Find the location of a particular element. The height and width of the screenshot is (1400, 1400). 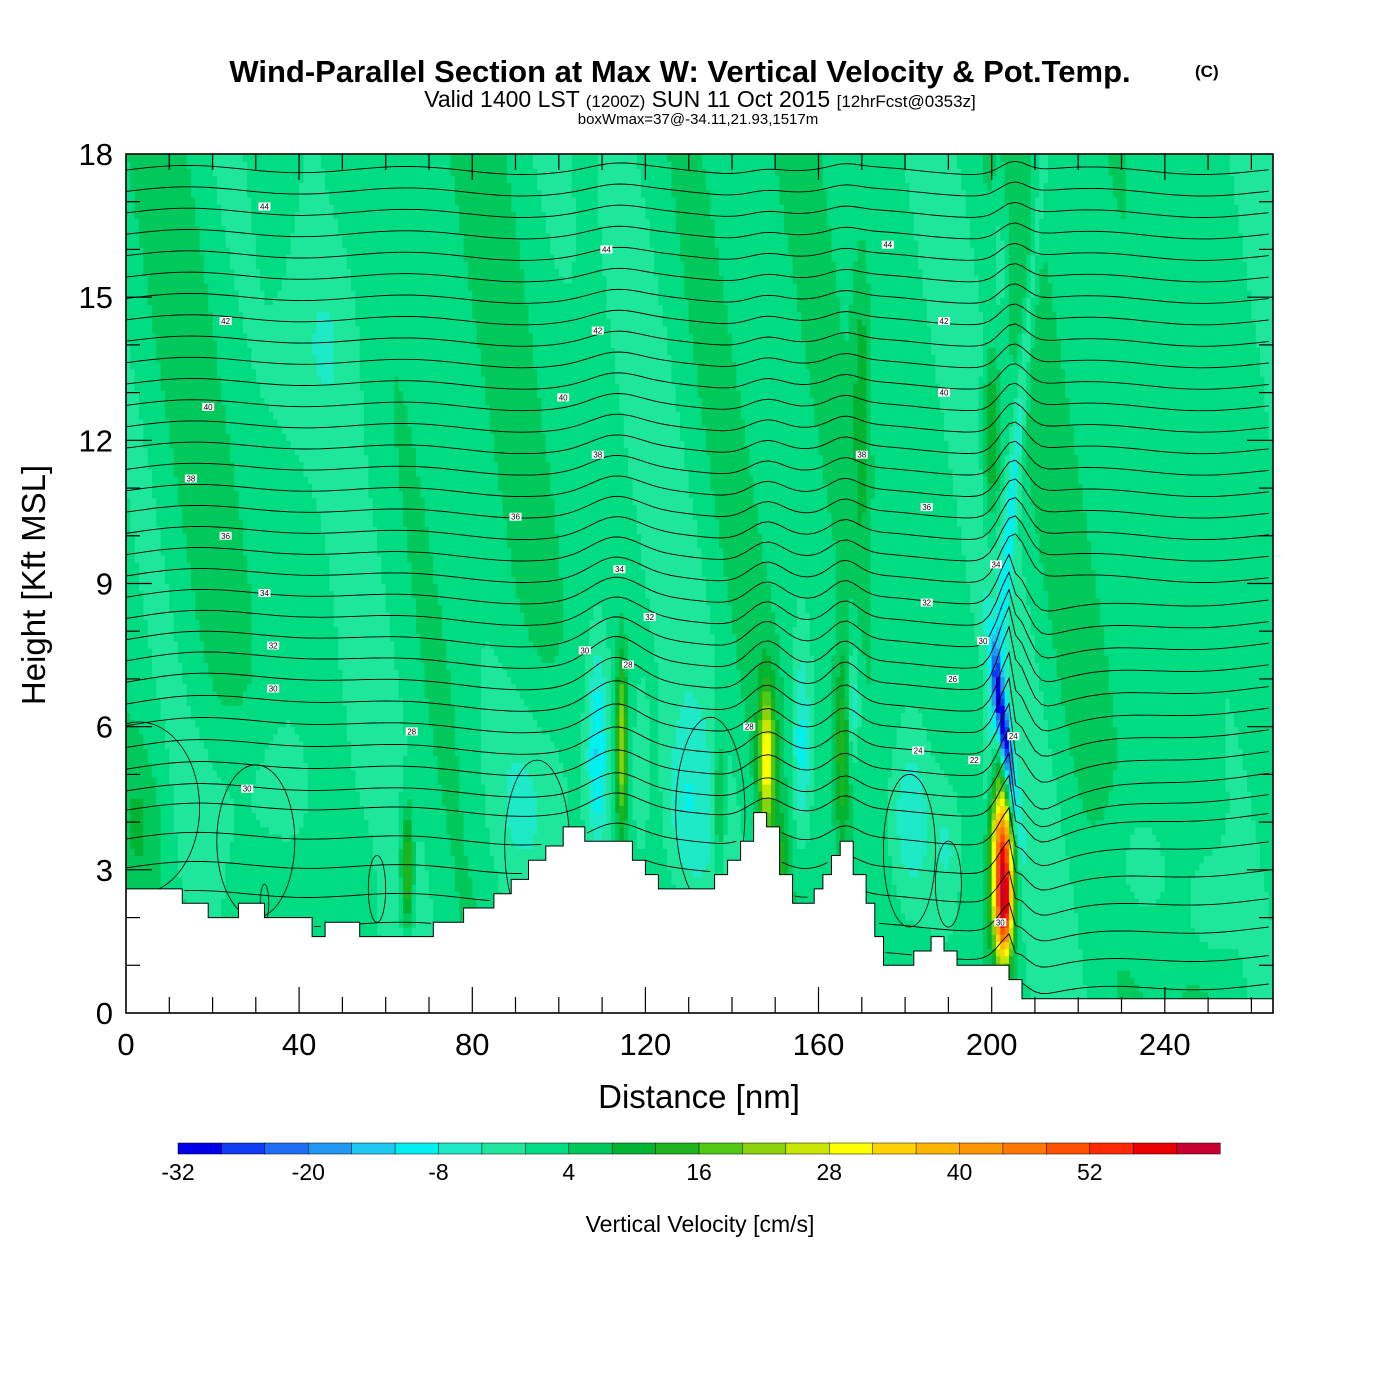

valid-prefix: Valid 1400 LST is located at coordinates (502, 99).